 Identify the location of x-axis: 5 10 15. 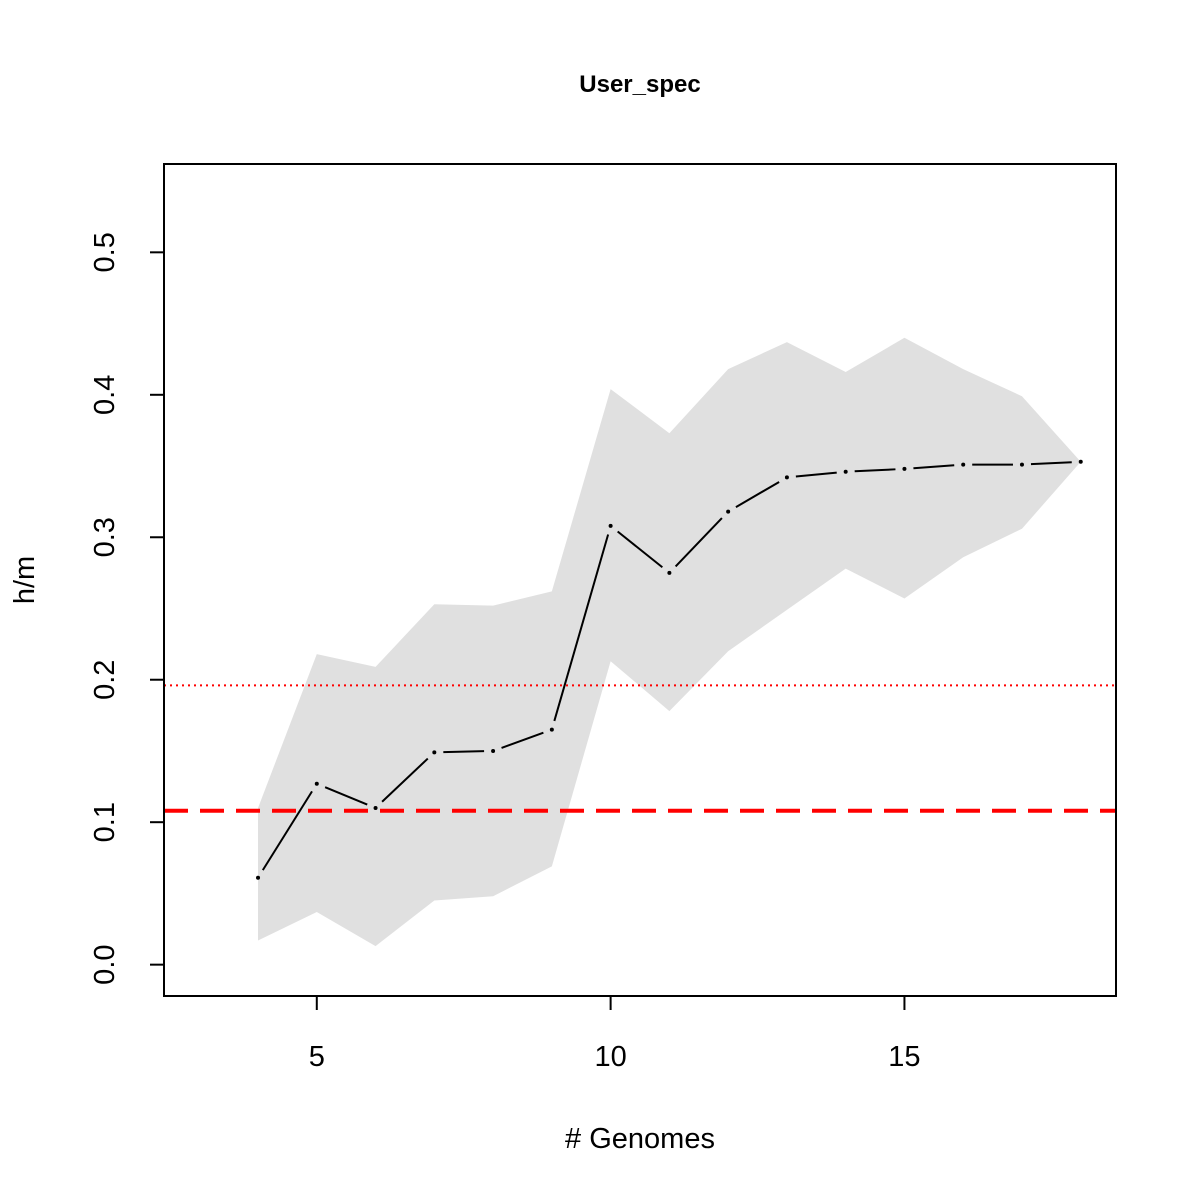
(615, 1034).